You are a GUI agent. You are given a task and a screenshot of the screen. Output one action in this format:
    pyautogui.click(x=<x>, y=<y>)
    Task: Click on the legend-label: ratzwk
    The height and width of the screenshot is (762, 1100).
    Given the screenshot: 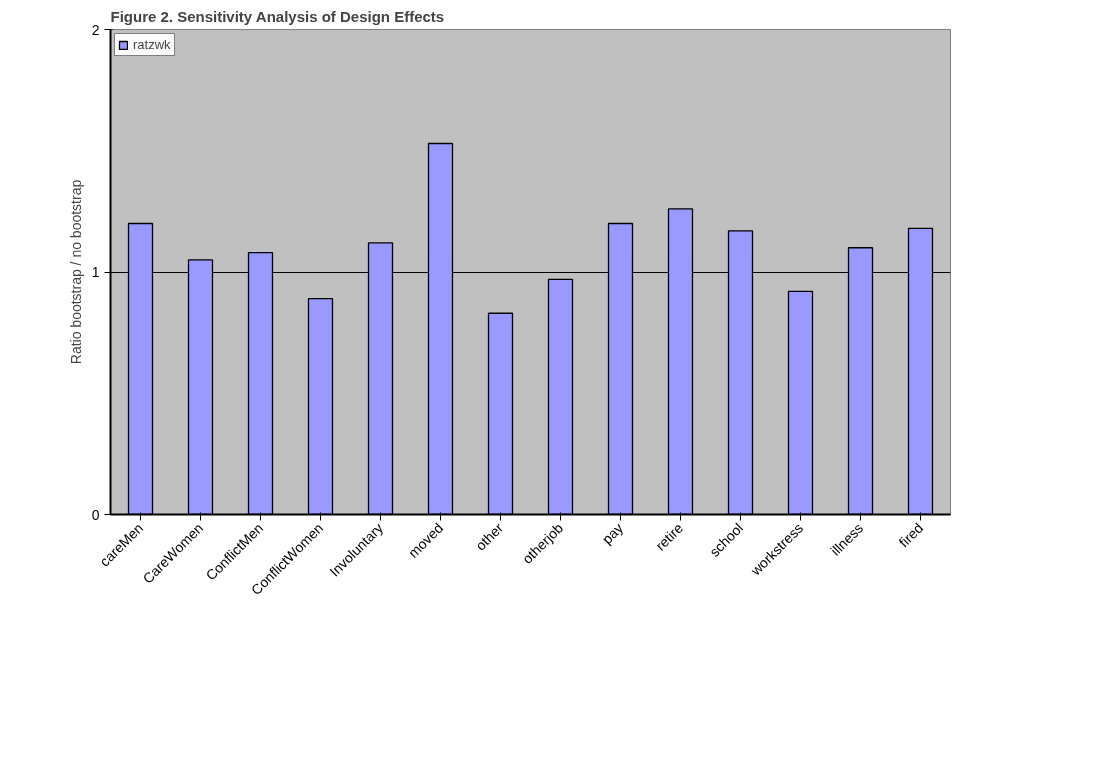 What is the action you would take?
    pyautogui.click(x=152, y=44)
    